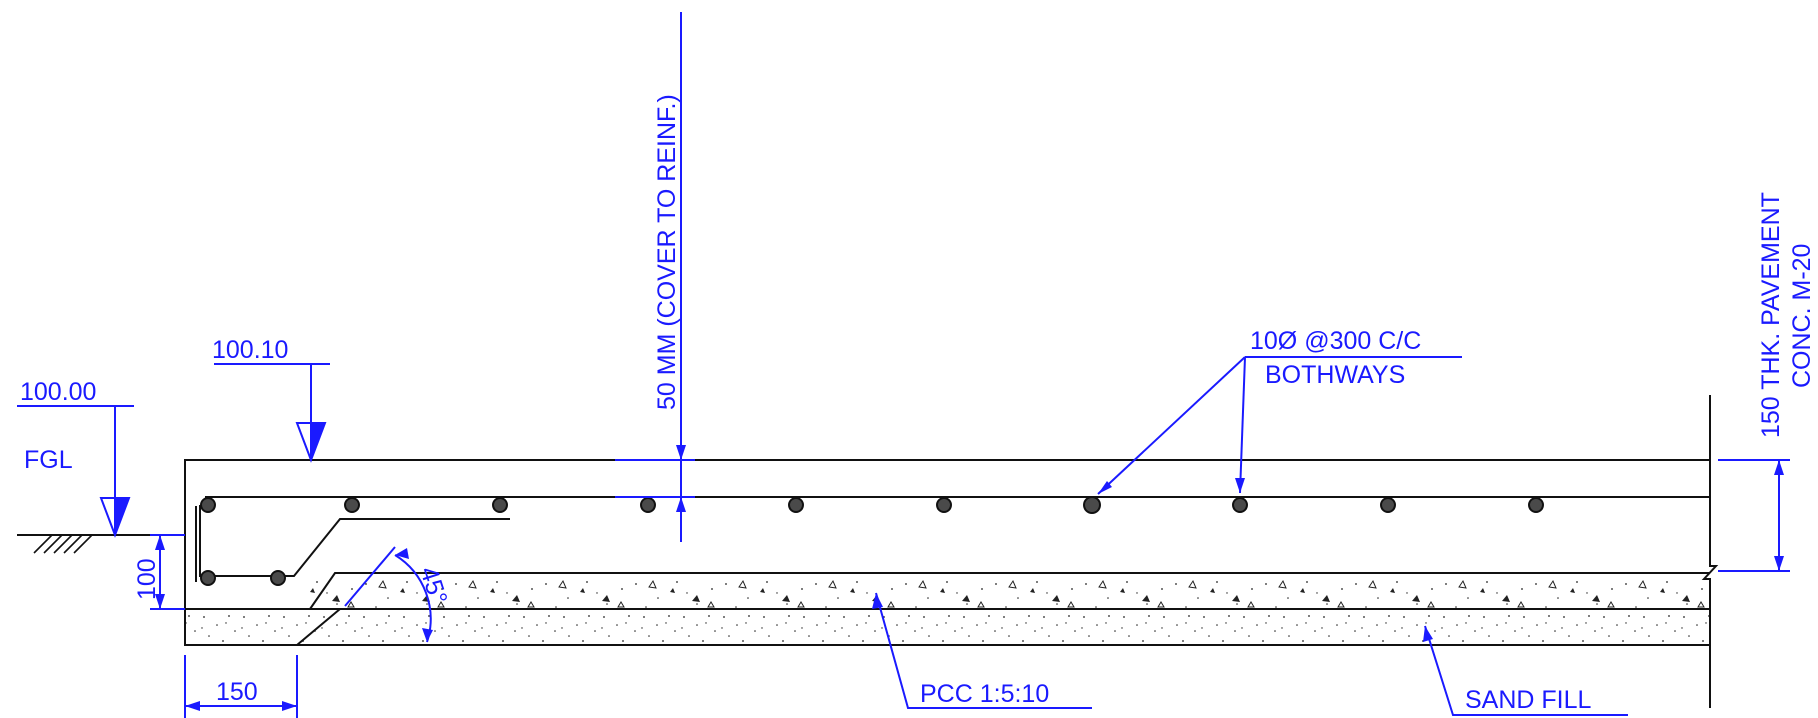 Image resolution: width=1818 pixels, height=718 pixels. I want to click on fgl-level-text: 100.00, so click(58, 392).